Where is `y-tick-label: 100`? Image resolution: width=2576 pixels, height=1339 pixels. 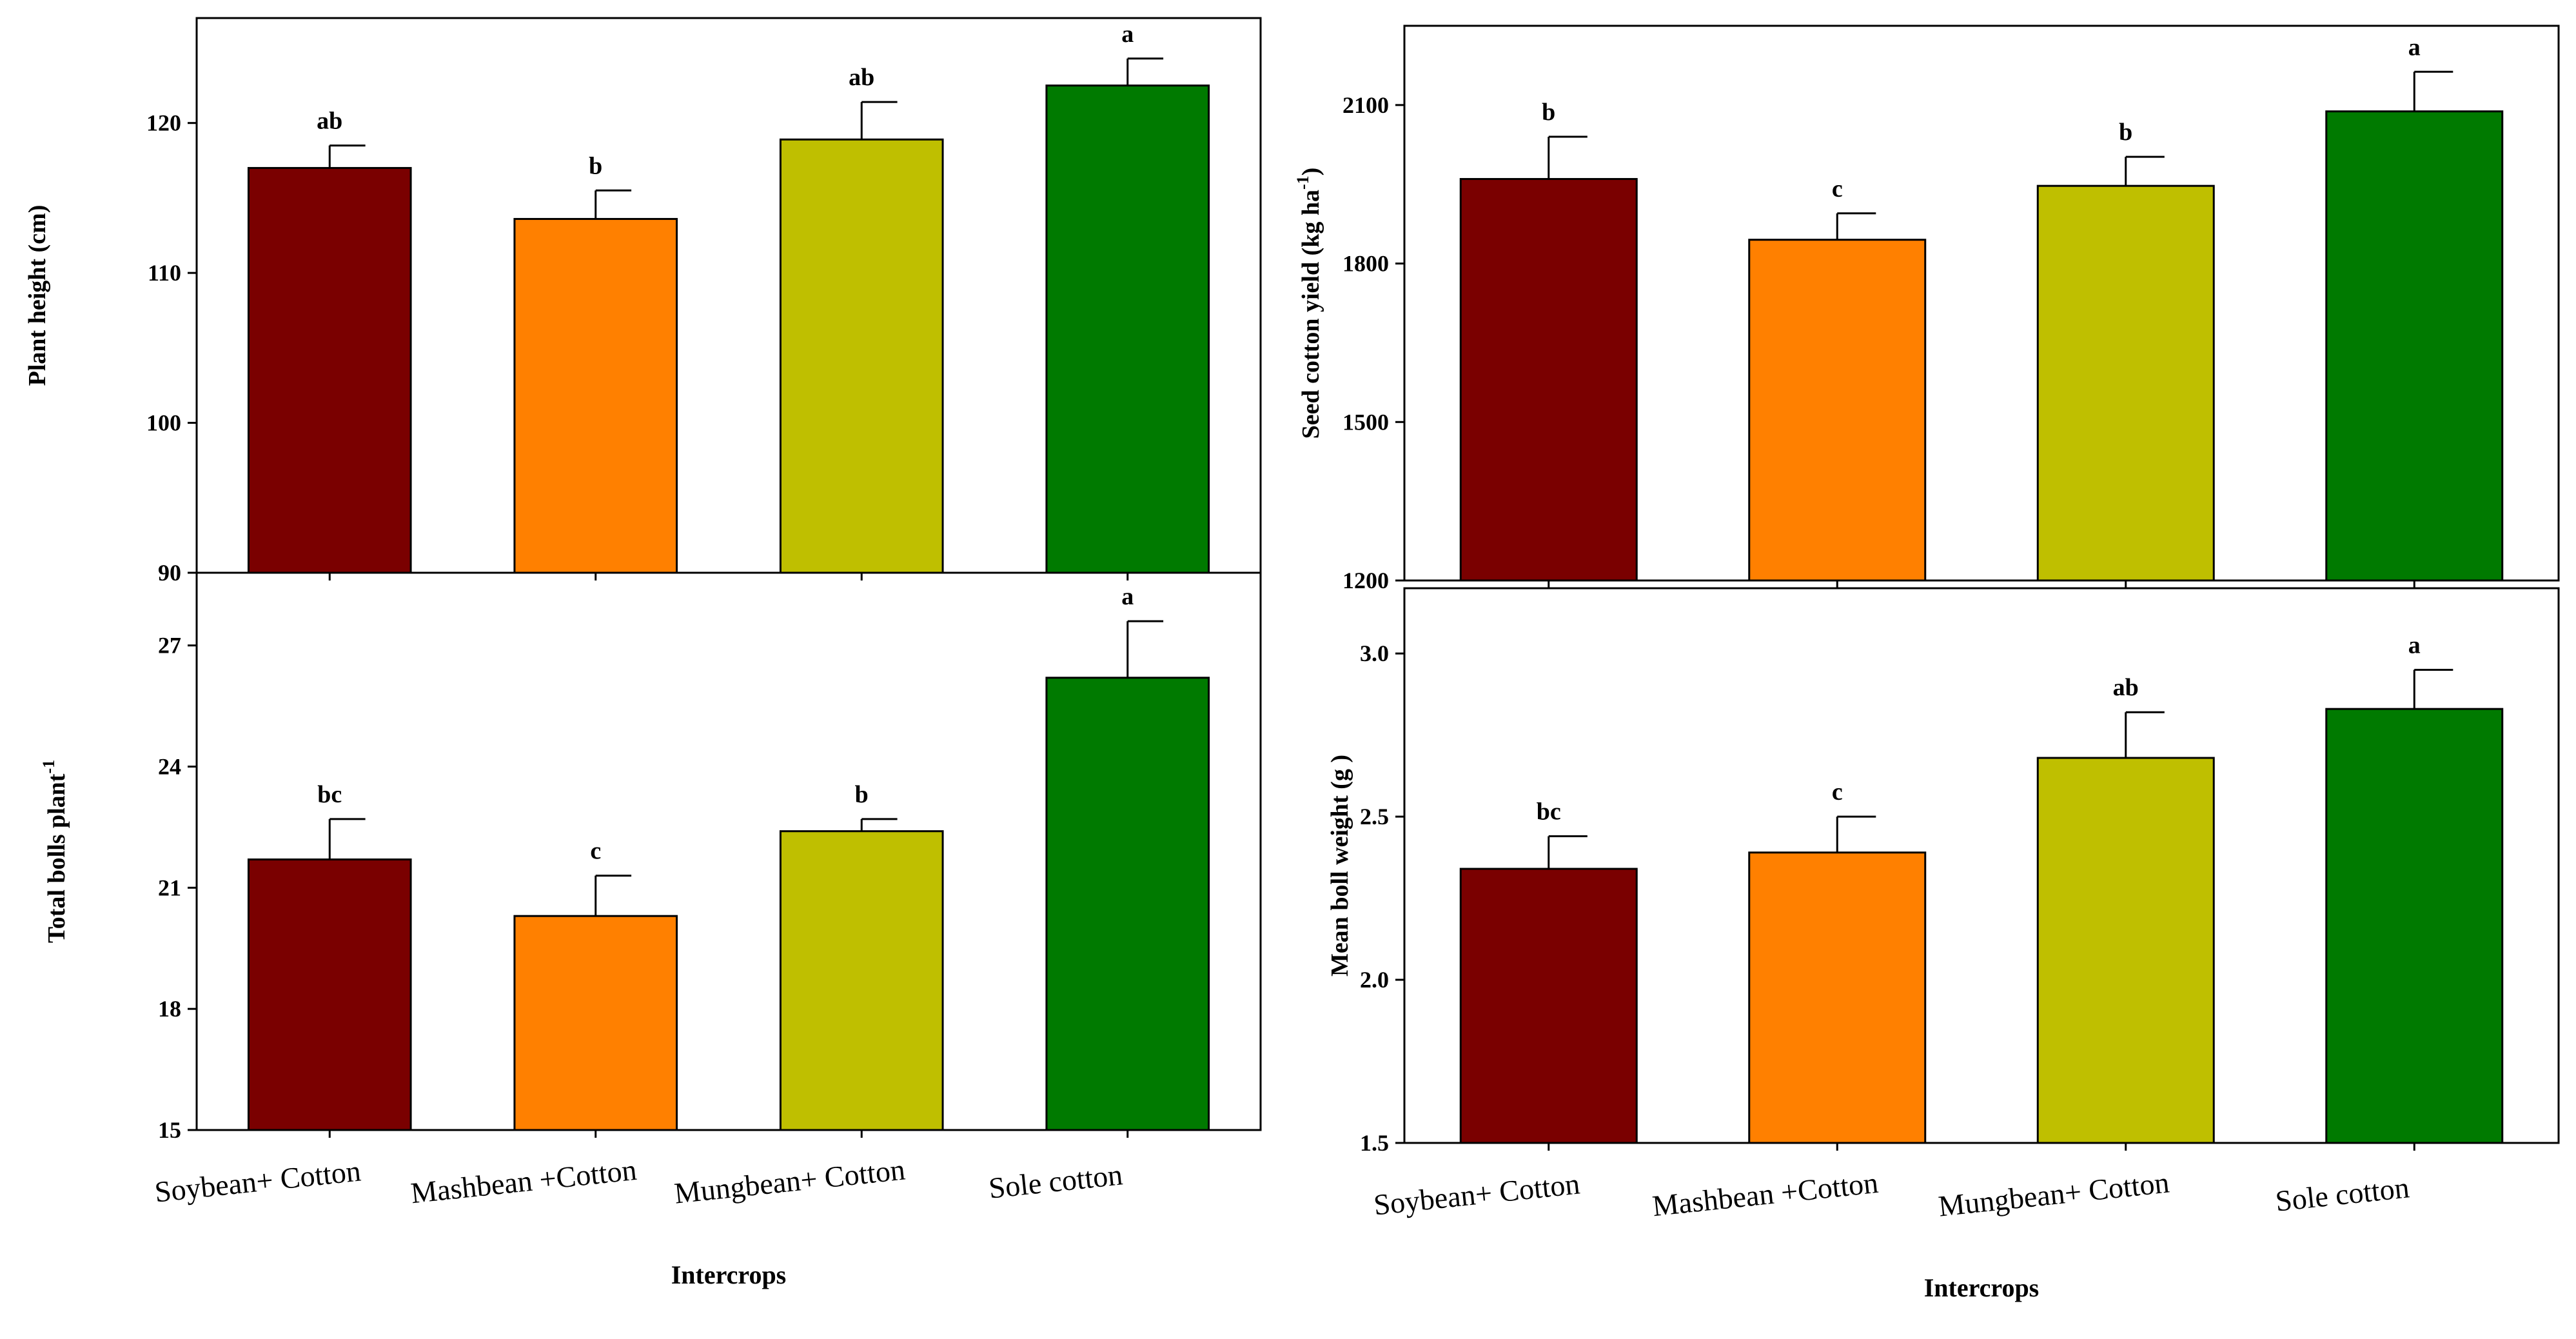
y-tick-label: 100 is located at coordinates (163, 423).